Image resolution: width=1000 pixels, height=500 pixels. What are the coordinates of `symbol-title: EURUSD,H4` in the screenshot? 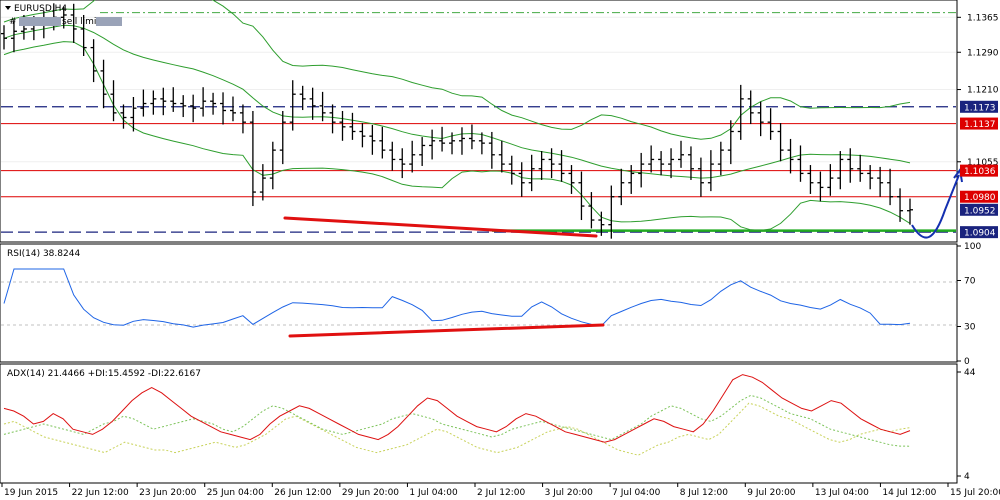 It's located at (40, 9).